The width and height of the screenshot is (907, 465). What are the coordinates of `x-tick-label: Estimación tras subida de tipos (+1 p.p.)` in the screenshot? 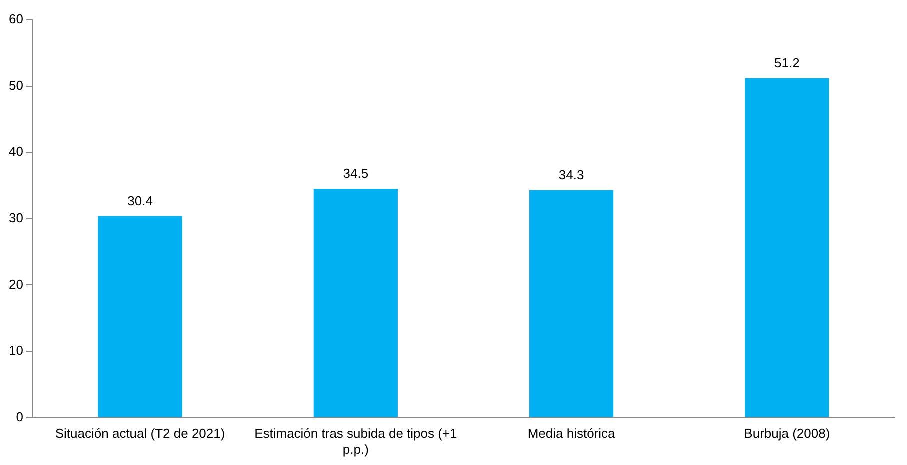 It's located at (356, 441).